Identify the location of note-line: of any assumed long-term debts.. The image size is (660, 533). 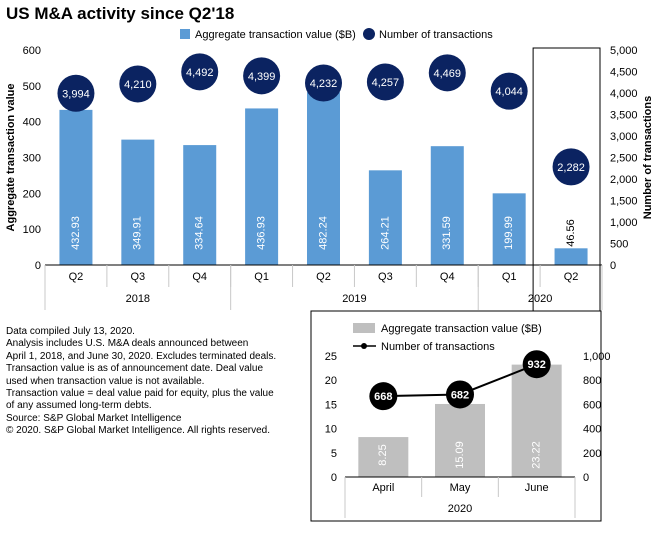
(79, 406).